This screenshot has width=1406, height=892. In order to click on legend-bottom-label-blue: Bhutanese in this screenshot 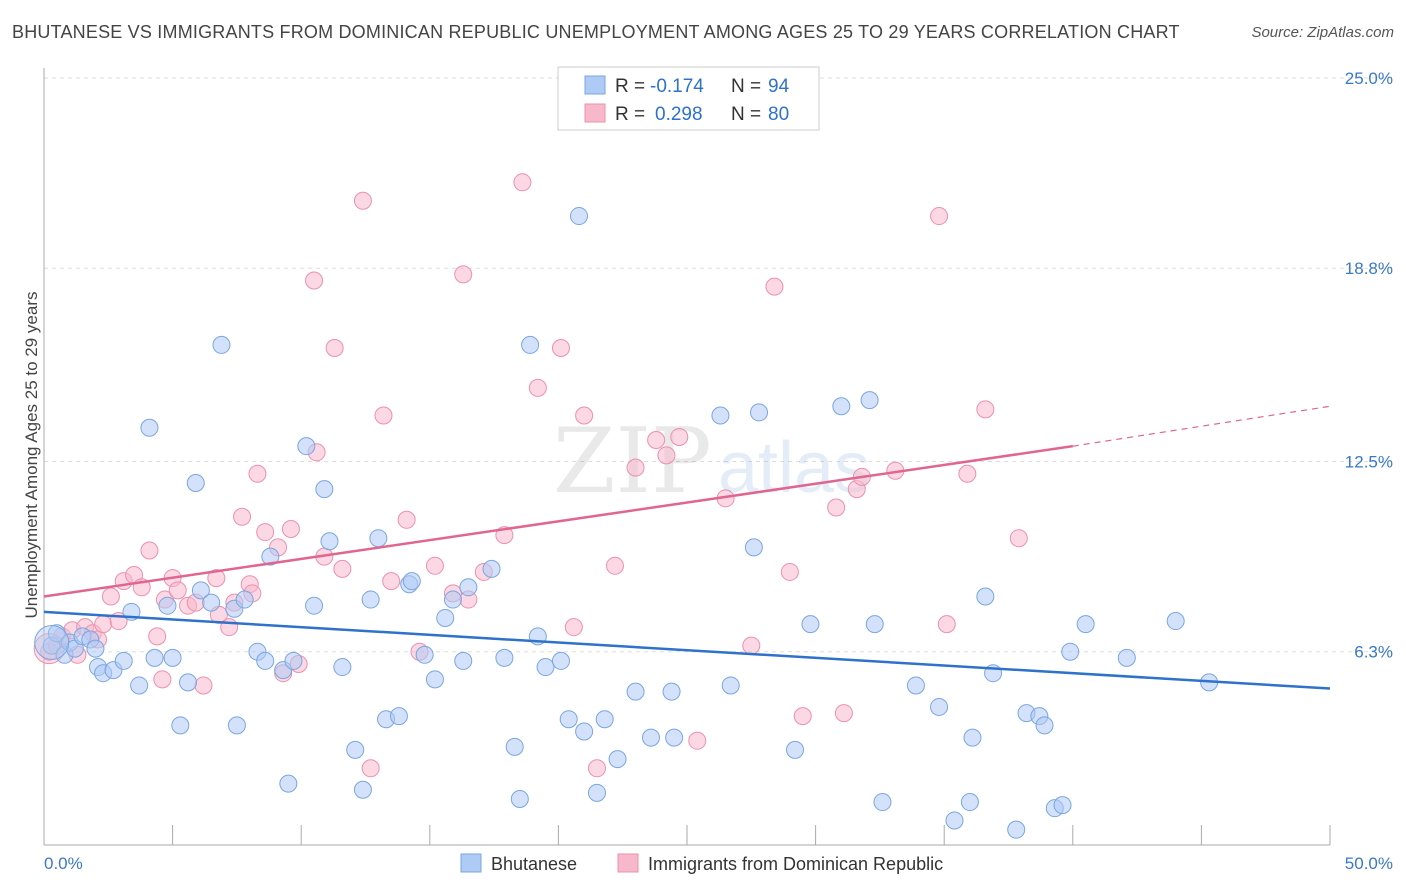, I will do `click(534, 864)`.